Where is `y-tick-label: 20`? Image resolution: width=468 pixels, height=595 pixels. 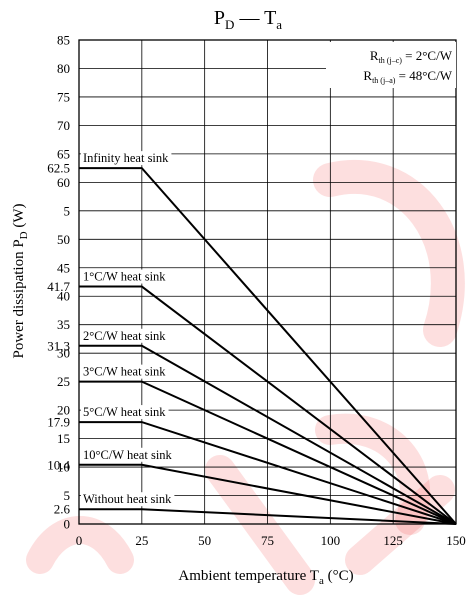 y-tick-label: 20 is located at coordinates (63, 410).